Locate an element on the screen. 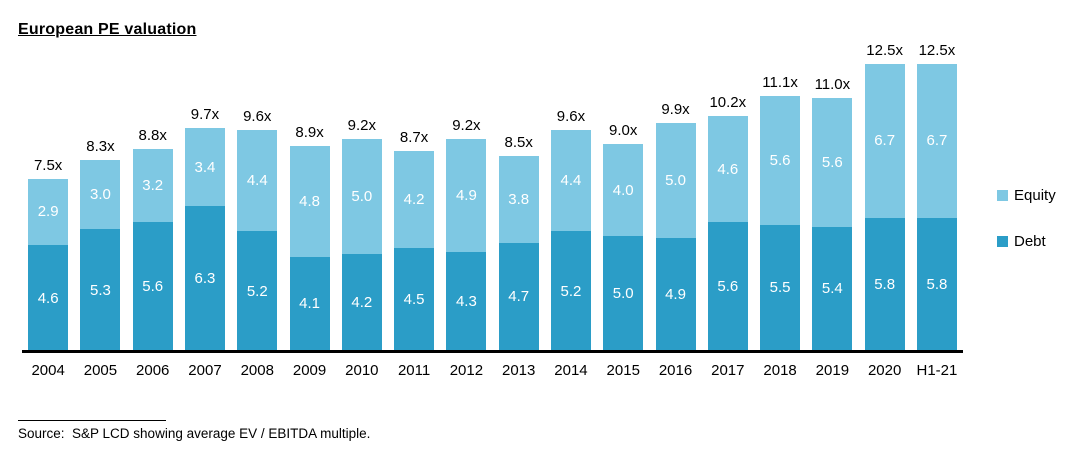 This screenshot has width=1079, height=456. bar-segment-debt: 5.6 is located at coordinates (727, 286).